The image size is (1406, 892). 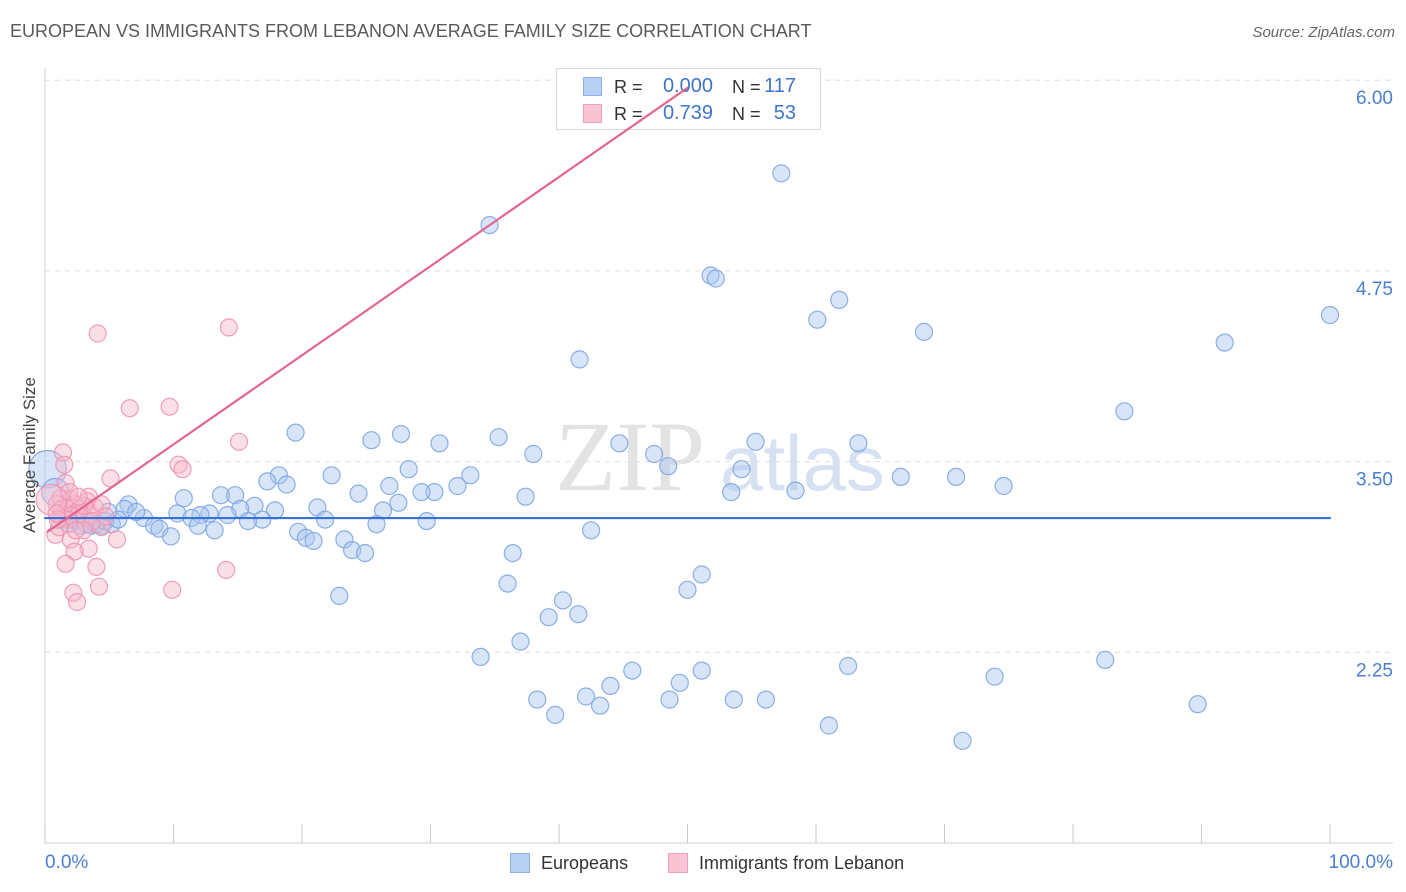 What do you see at coordinates (1374, 670) in the screenshot?
I see `y-tick-label: 2.25` at bounding box center [1374, 670].